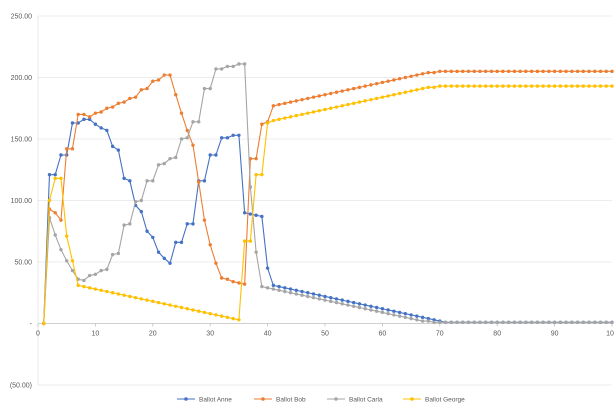 Image resolution: width=614 pixels, height=405 pixels. Describe the element at coordinates (153, 334) in the screenshot. I see `x-tick-label: 20` at that location.